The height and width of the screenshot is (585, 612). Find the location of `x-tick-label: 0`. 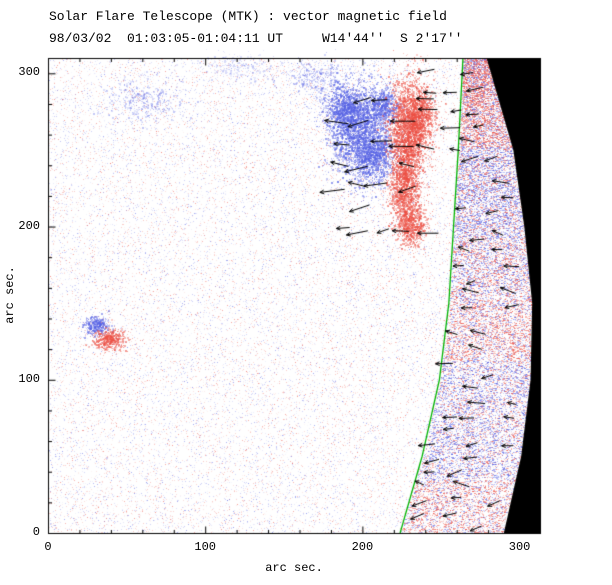

x-tick-label: 0 is located at coordinates (48, 547).